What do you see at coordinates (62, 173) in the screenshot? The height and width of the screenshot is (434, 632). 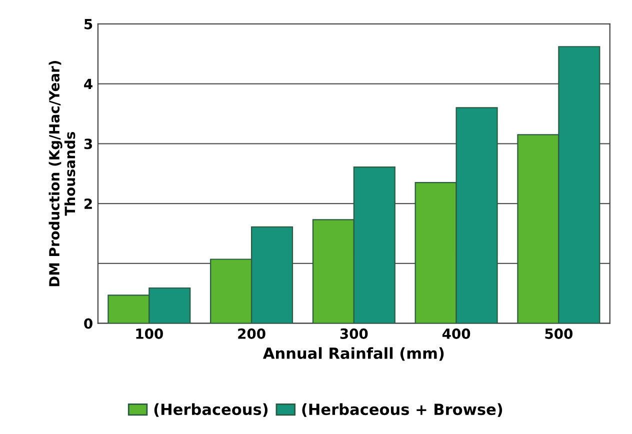 I see `y-axis-title: DM Production (Kg/Hac/Year) Thousands` at bounding box center [62, 173].